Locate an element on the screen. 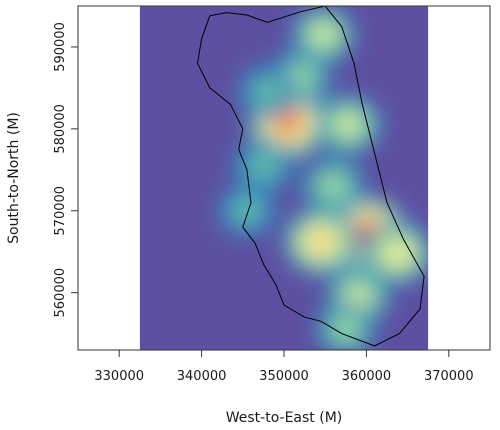 The height and width of the screenshot is (430, 500). y-tick-label-1: 570000 is located at coordinates (60, 211).